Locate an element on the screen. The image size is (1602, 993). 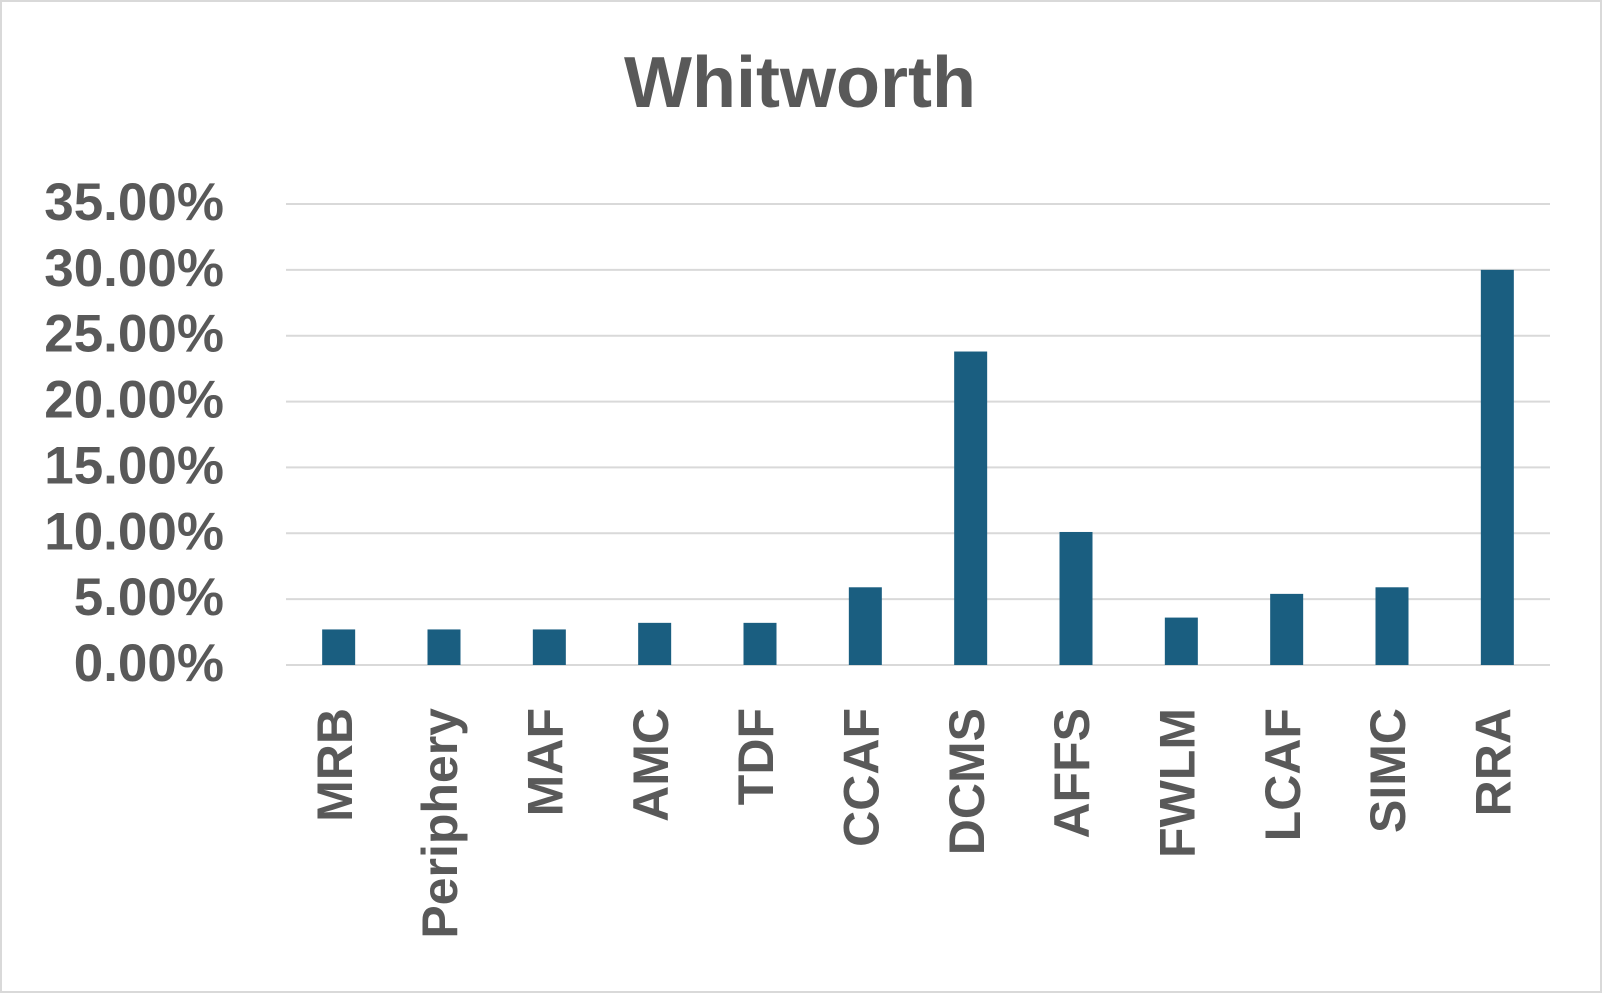
x-tick-label: TDF is located at coordinates (756, 756).